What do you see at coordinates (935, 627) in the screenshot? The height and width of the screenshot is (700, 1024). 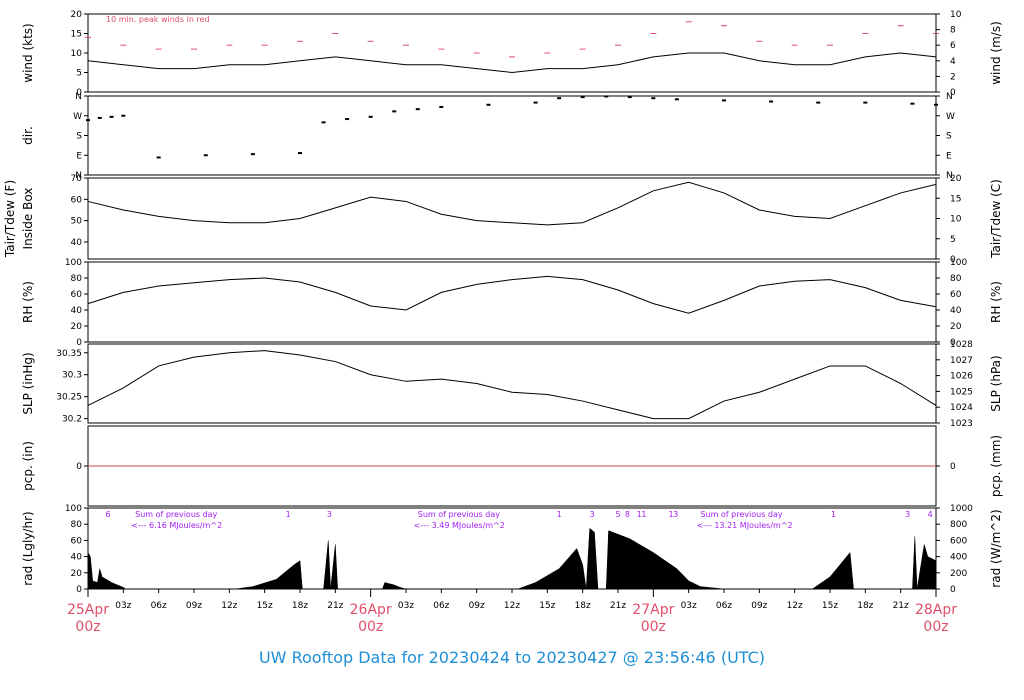 I see `x-day-hour-label: 00z` at bounding box center [935, 627].